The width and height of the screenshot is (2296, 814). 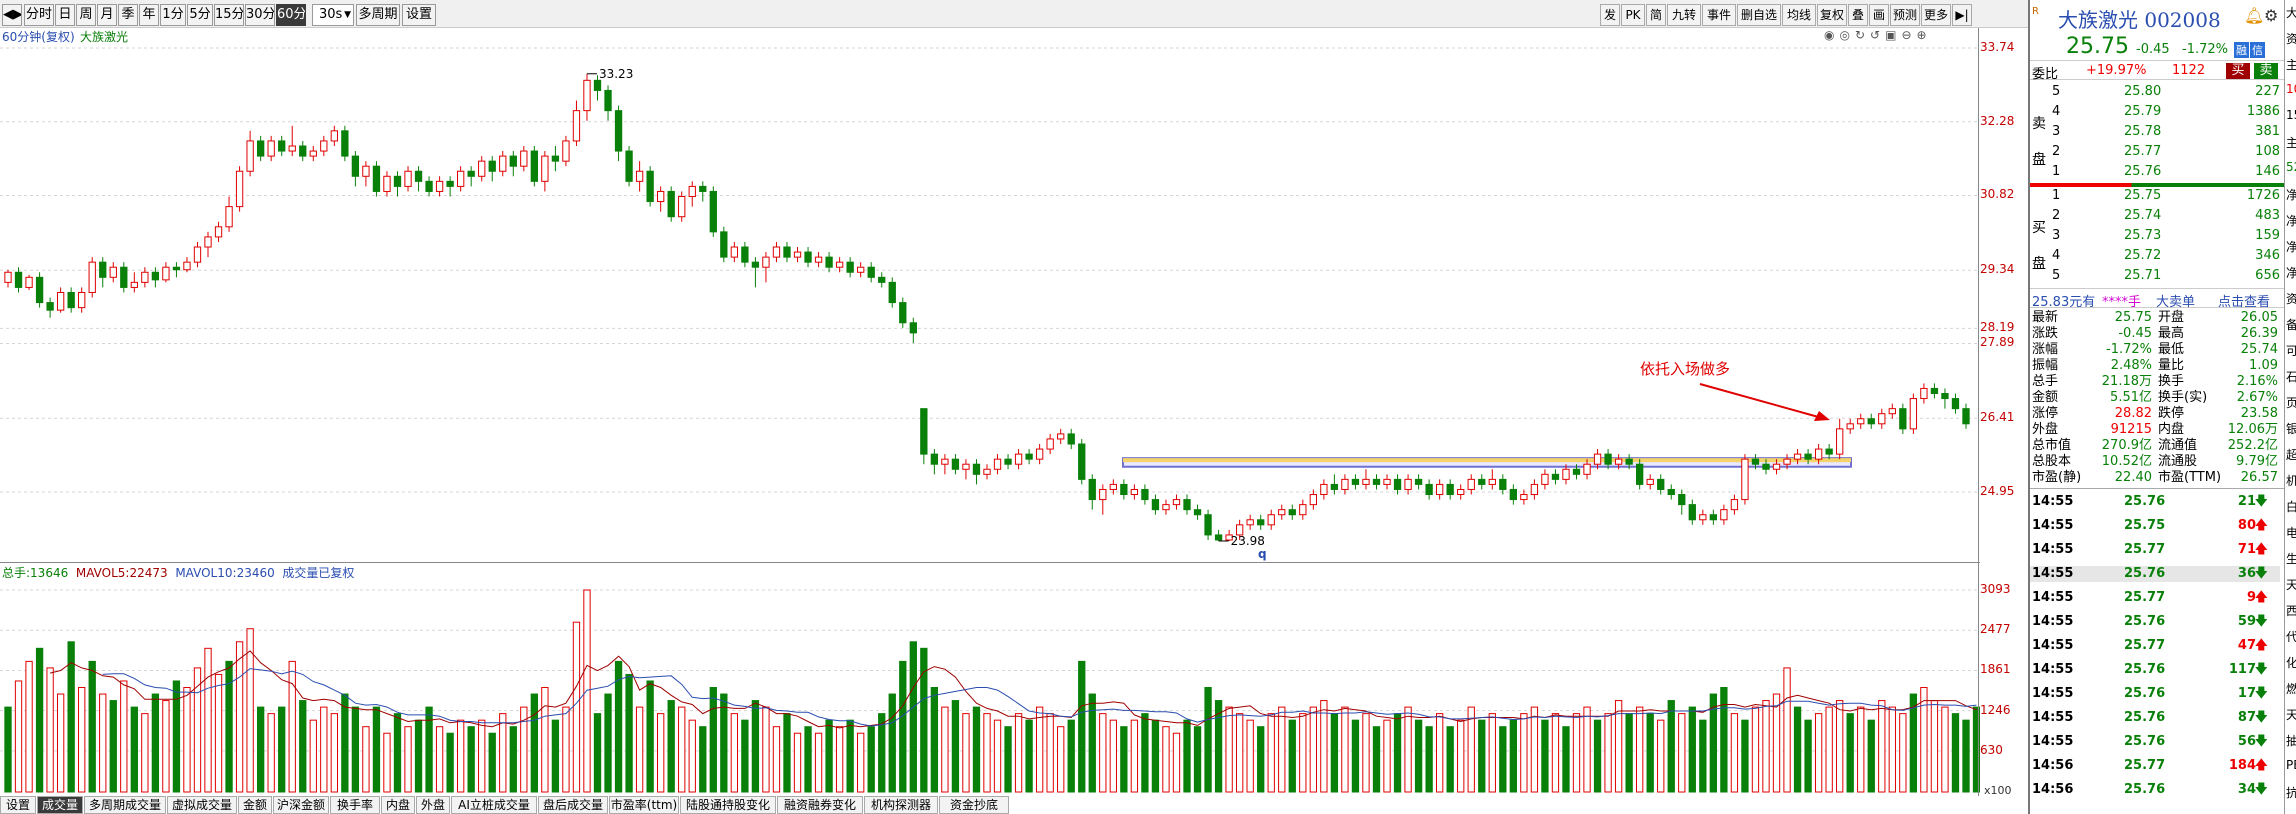 What do you see at coordinates (149, 15) in the screenshot?
I see `tab-5: 年` at bounding box center [149, 15].